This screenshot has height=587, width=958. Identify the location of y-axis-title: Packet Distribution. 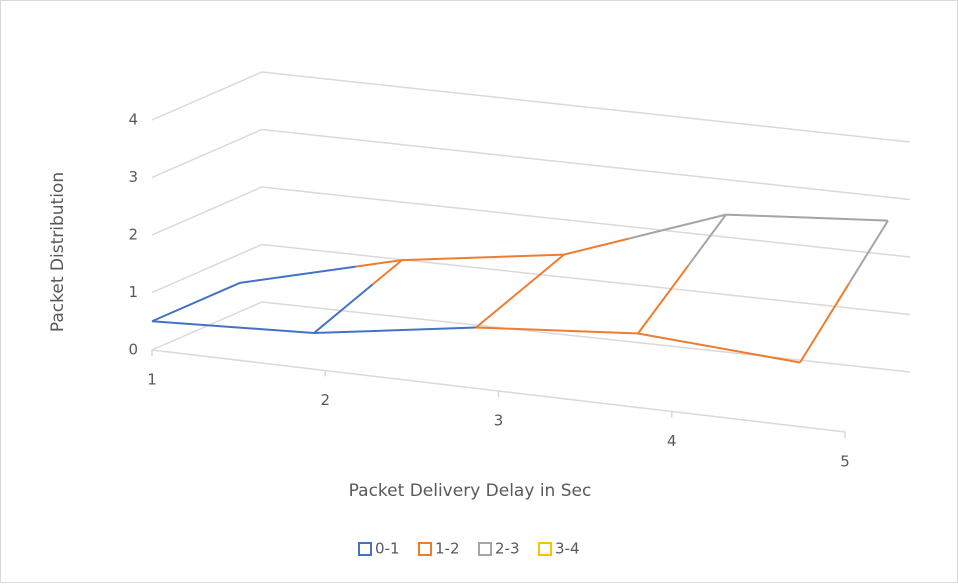
(58, 252).